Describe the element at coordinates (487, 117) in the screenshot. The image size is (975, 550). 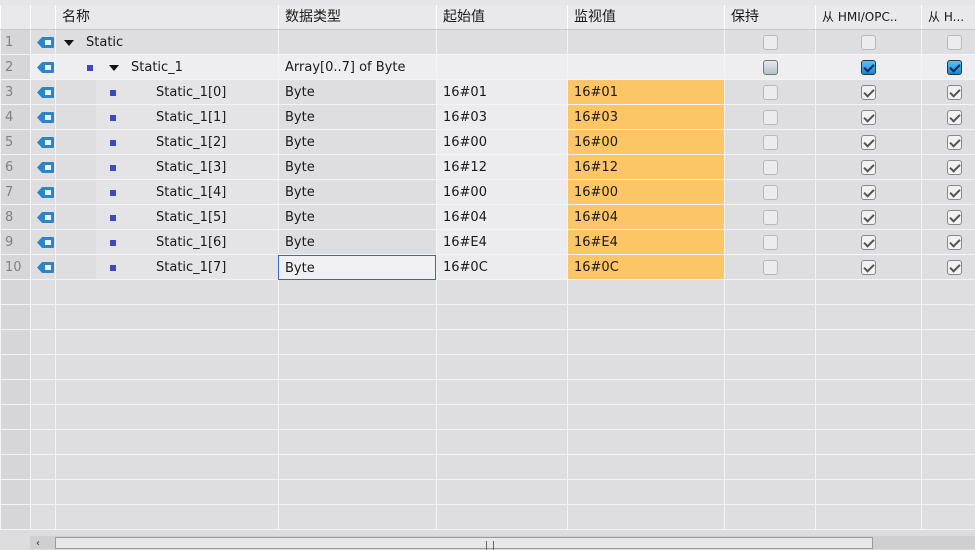
I see `table-row: 4 Static_1[1] Byte 16#03 16#03` at that location.